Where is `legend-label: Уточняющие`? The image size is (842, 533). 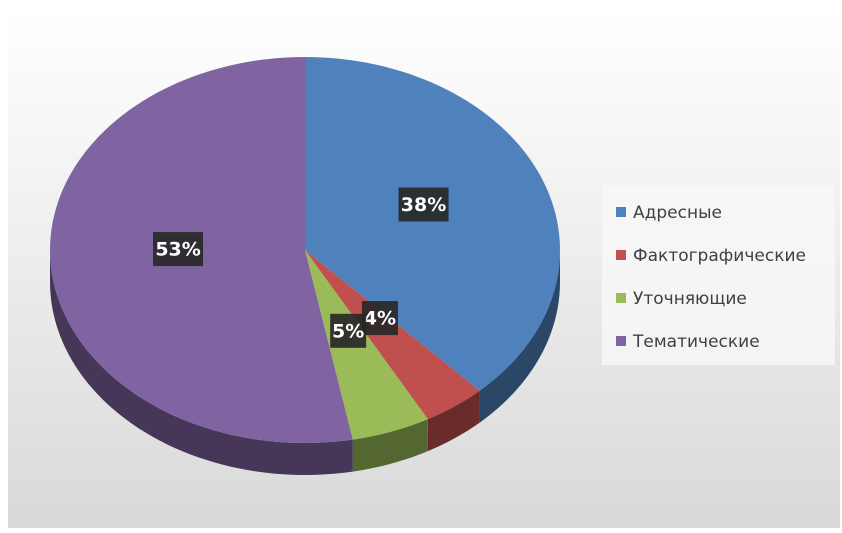
legend-label: Уточняющие is located at coordinates (690, 299).